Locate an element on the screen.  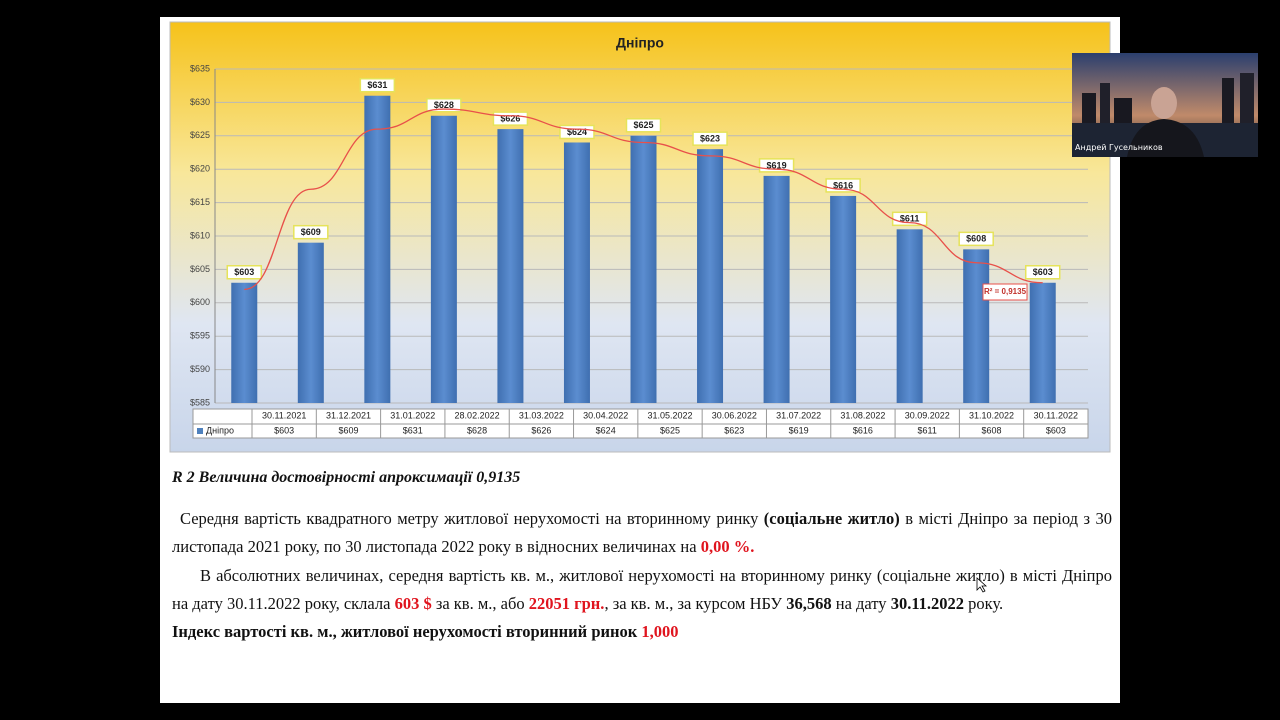
text: на дату is located at coordinates (861, 603).